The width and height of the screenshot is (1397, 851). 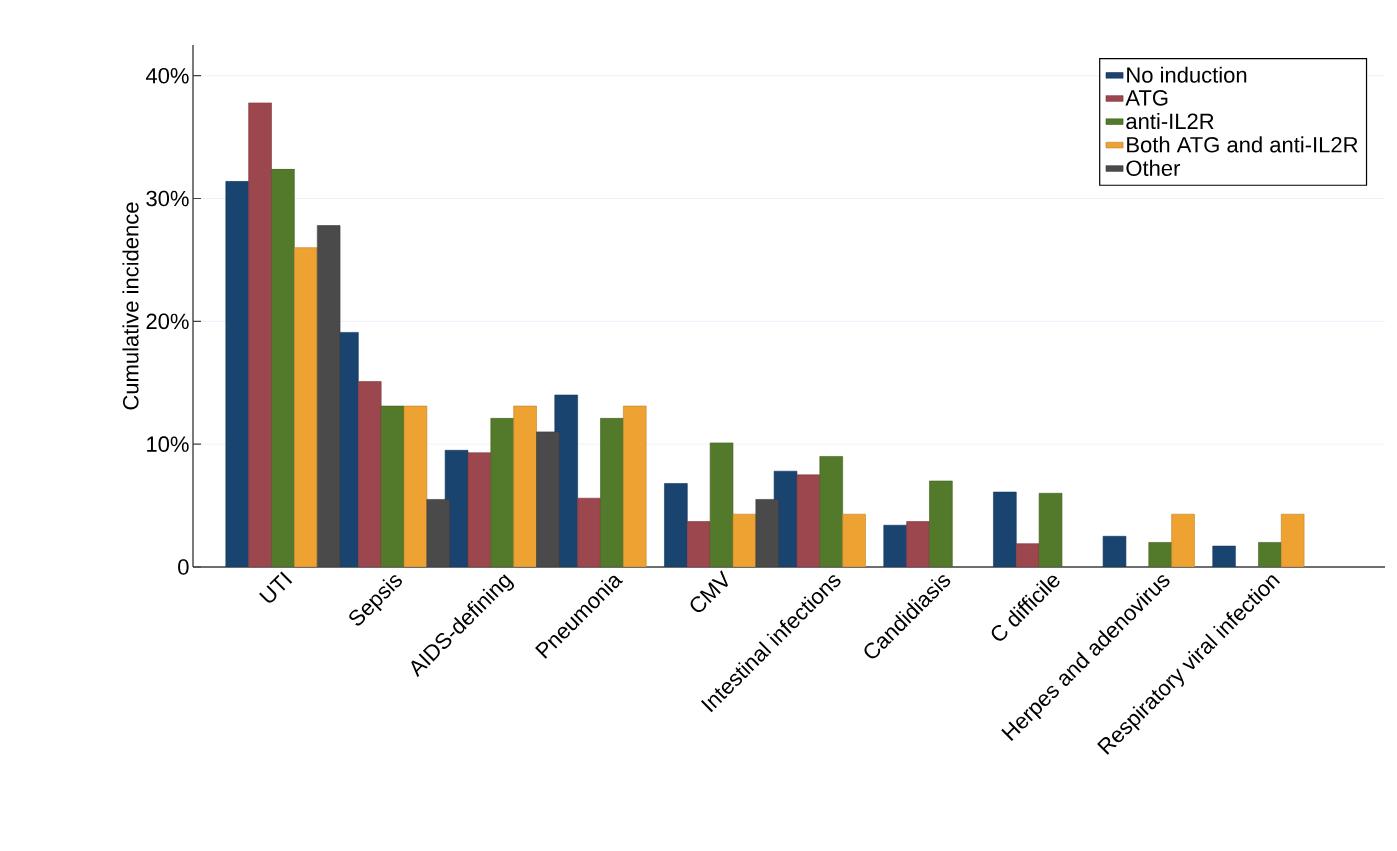 I want to click on y-tick-label: 20%, so click(x=167, y=321).